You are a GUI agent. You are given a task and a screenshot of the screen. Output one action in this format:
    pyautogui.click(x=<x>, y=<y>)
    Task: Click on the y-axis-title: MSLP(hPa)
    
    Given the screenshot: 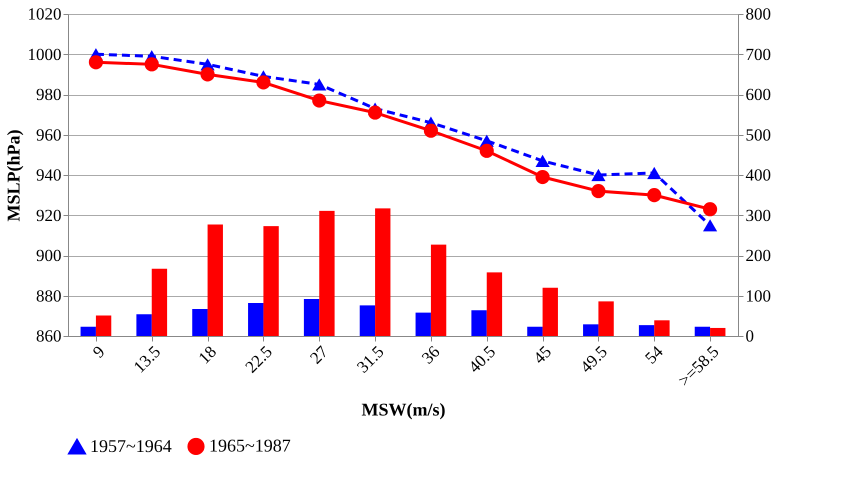 What is the action you would take?
    pyautogui.click(x=14, y=176)
    